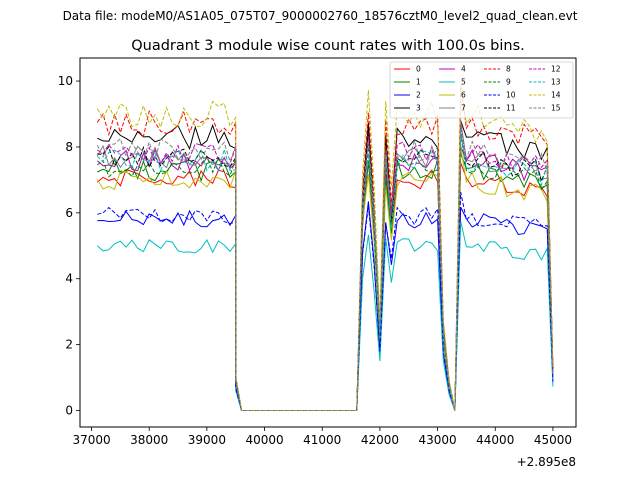 The height and width of the screenshot is (480, 640). What do you see at coordinates (511, 95) in the screenshot?
I see `legend-label-10: 10` at bounding box center [511, 95].